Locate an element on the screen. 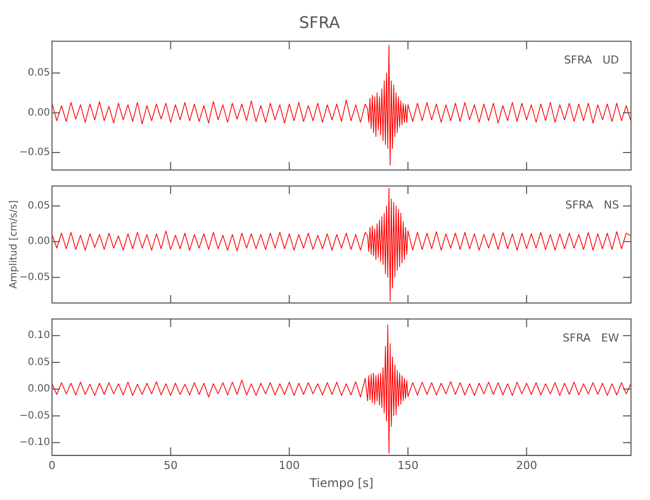 The width and height of the screenshot is (650, 500). chart-title: SFRA is located at coordinates (319, 22).